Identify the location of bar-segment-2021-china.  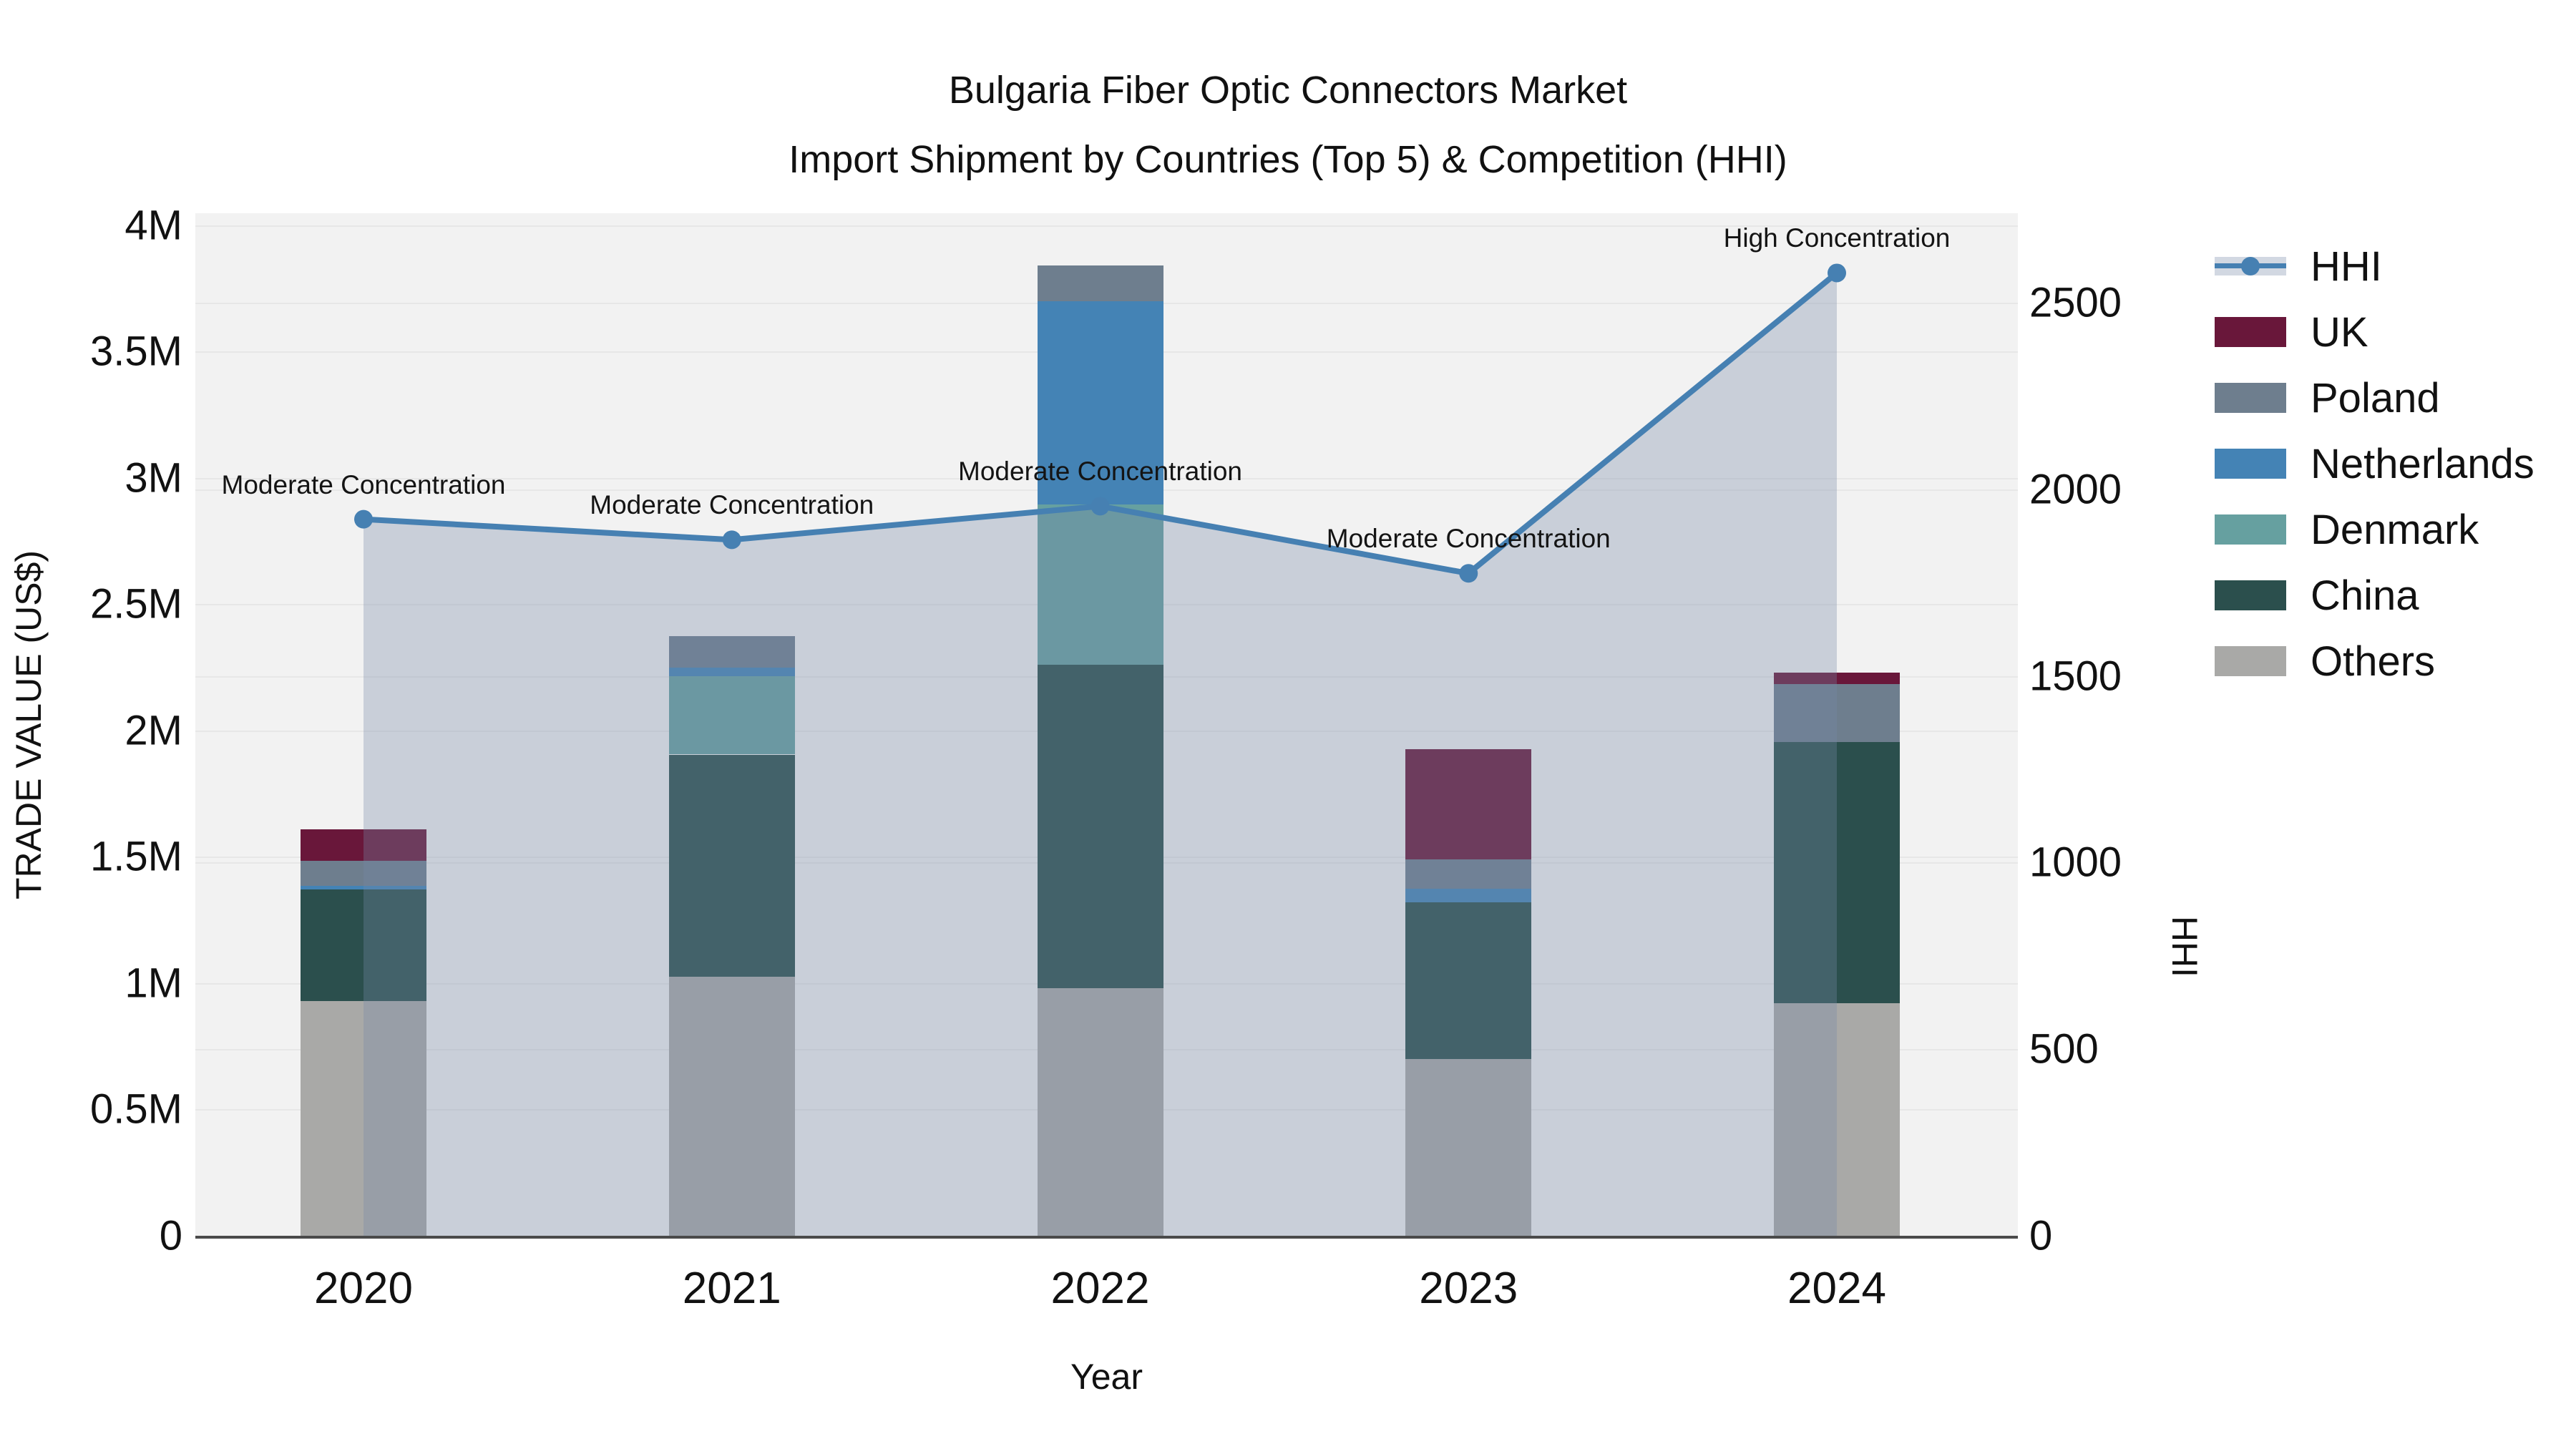
(731, 865).